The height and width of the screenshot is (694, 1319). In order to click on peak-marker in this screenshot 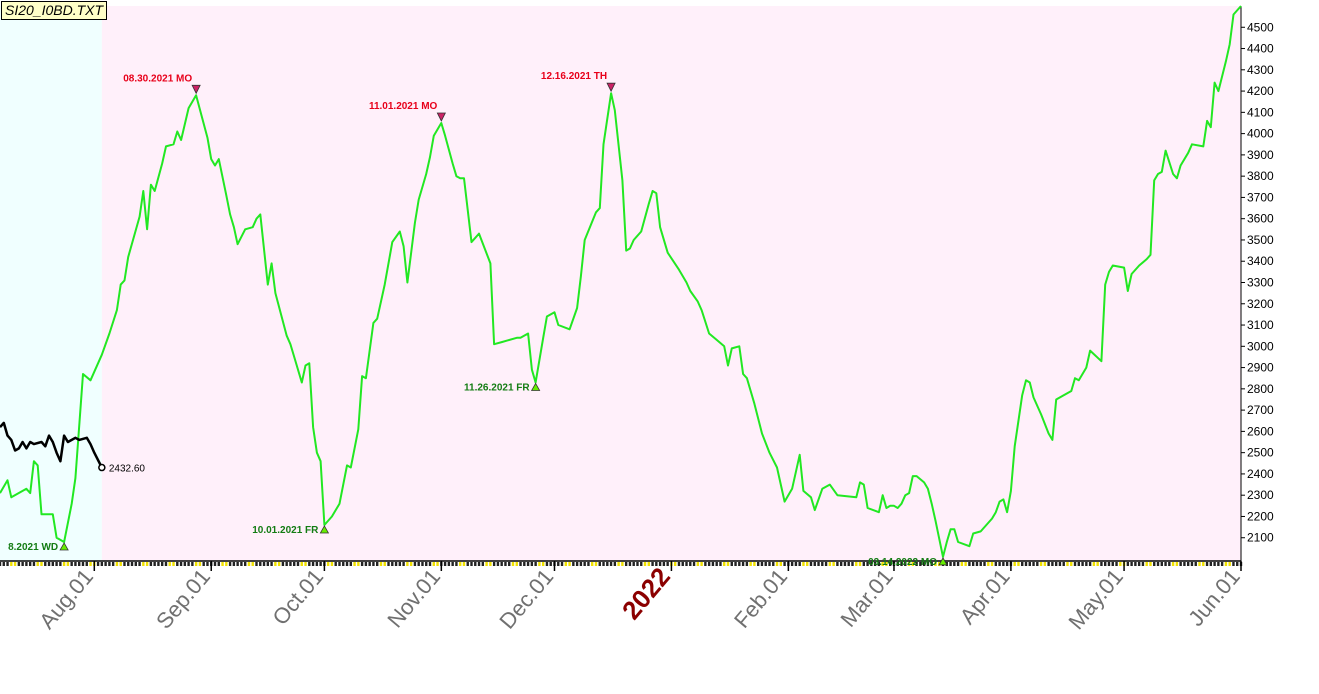, I will do `click(441, 117)`.